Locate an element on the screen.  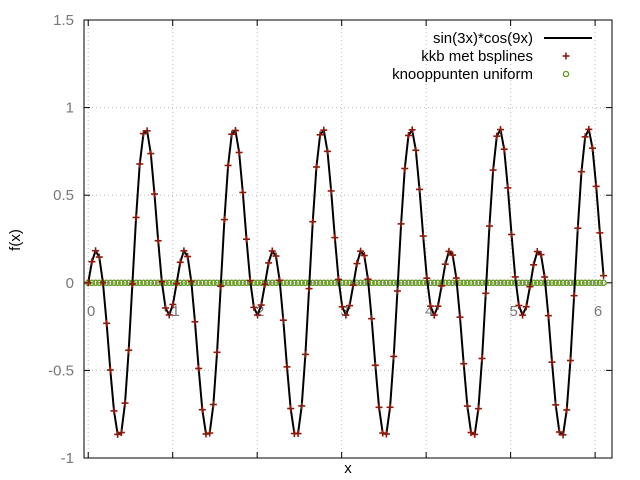
y-tick-label: -0.5 is located at coordinates (61, 370).